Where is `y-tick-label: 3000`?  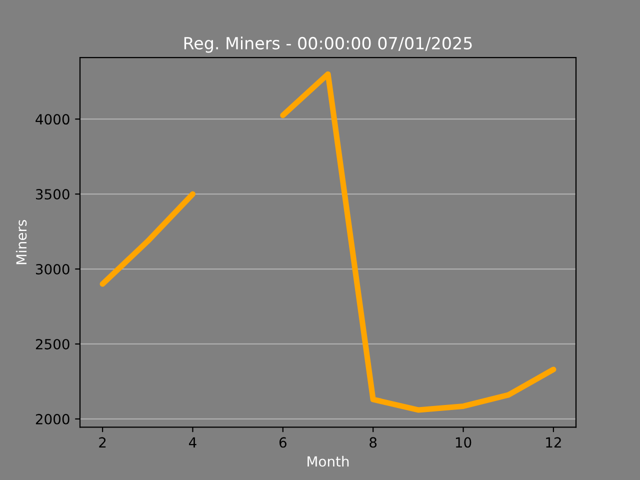
y-tick-label: 3000 is located at coordinates (53, 269).